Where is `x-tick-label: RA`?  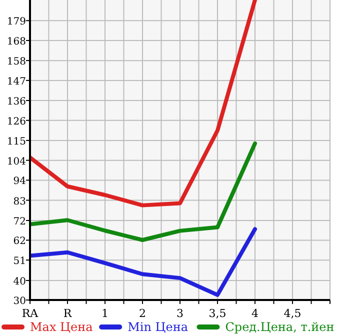
x-tick-label: RA is located at coordinates (31, 313).